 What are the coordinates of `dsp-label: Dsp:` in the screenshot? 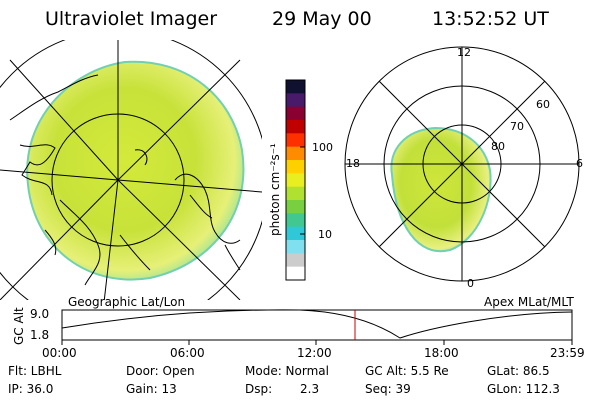 It's located at (259, 389).